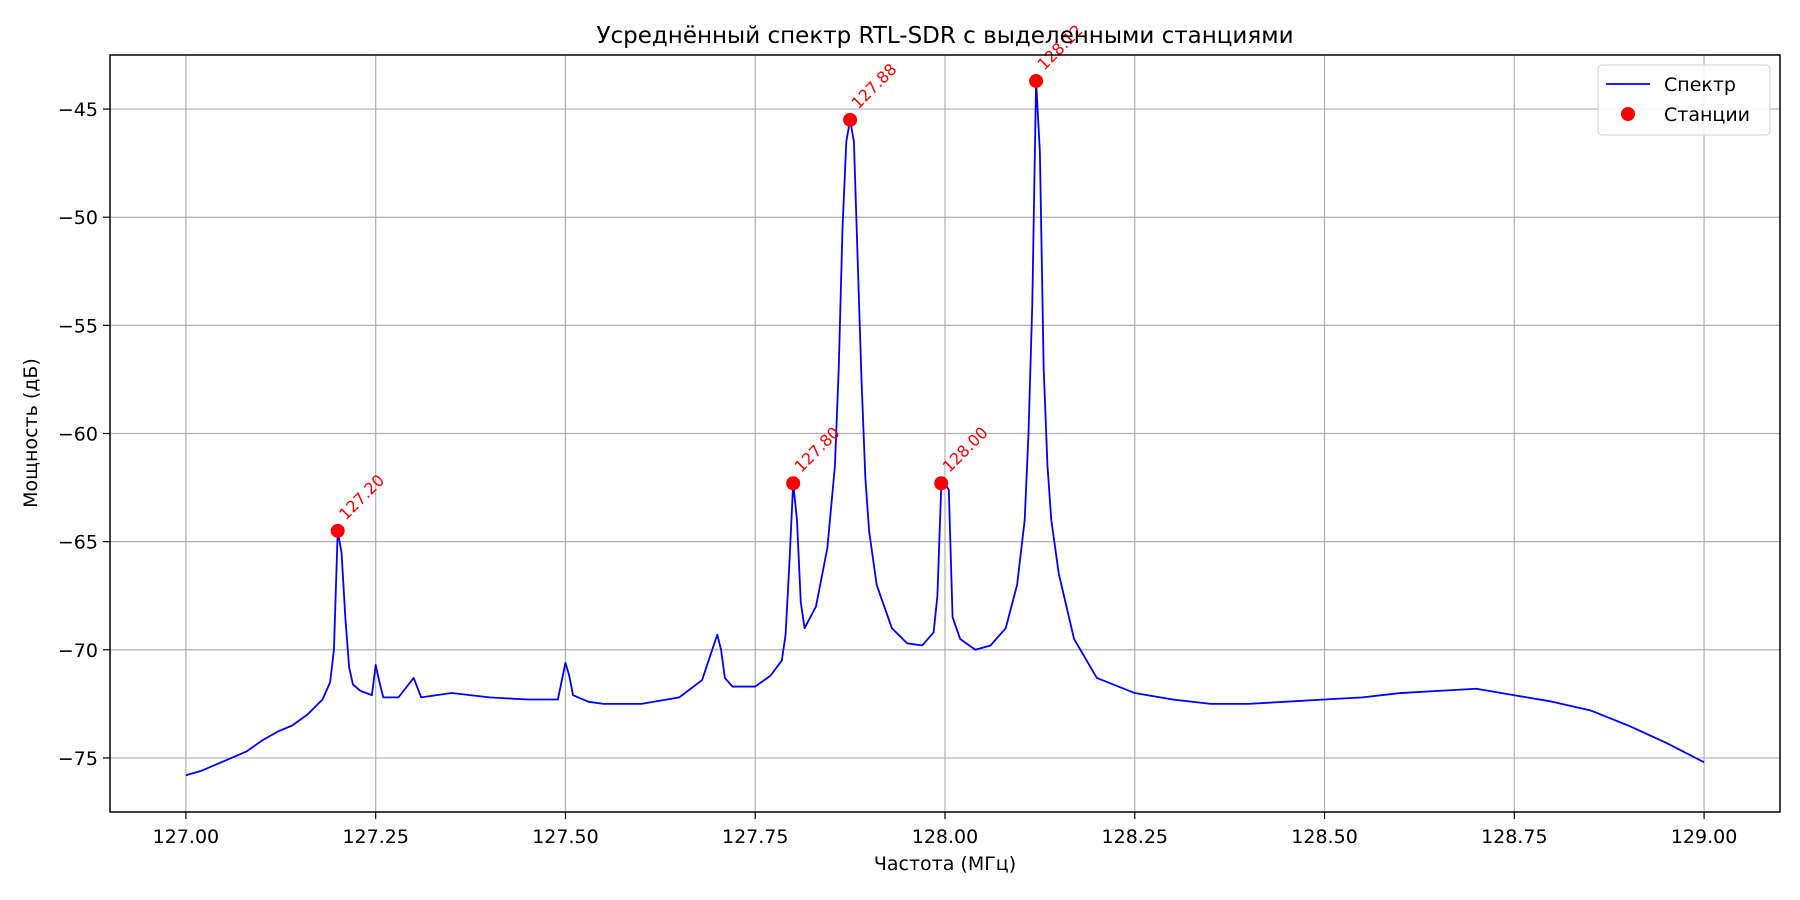 Image resolution: width=1800 pixels, height=900 pixels. What do you see at coordinates (1700, 85) in the screenshot?
I see `legend-label-spectrum: Спектр` at bounding box center [1700, 85].